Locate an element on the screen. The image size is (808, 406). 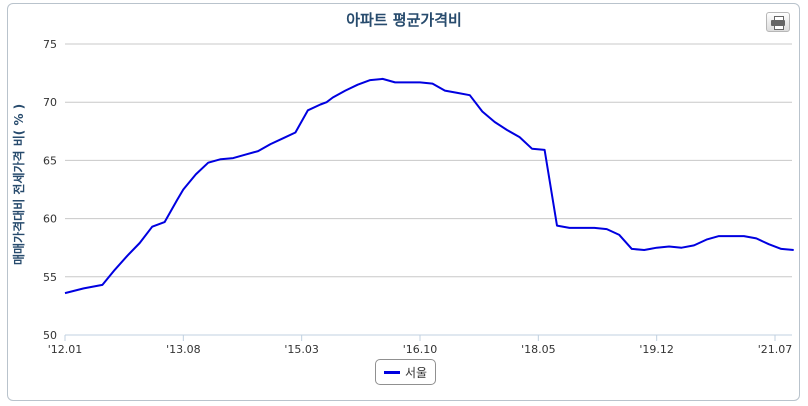
printer-body-shape is located at coordinates (778, 23).